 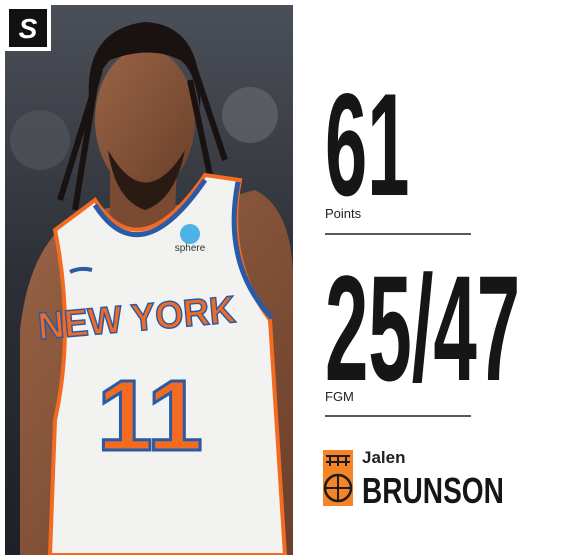 I want to click on player-first-name: Jalen, so click(x=383, y=457).